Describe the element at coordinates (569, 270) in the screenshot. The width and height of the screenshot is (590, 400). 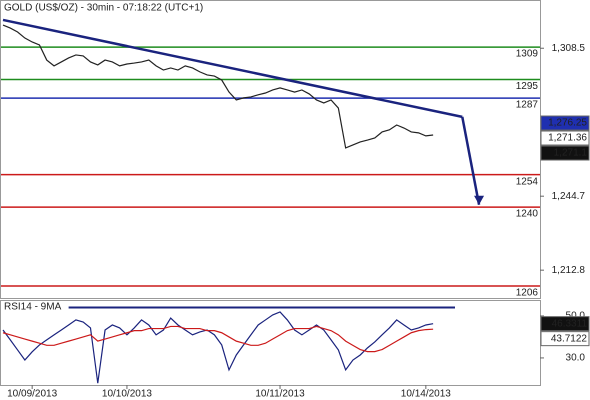
I see `y-tick-label: 1,212.8` at that location.